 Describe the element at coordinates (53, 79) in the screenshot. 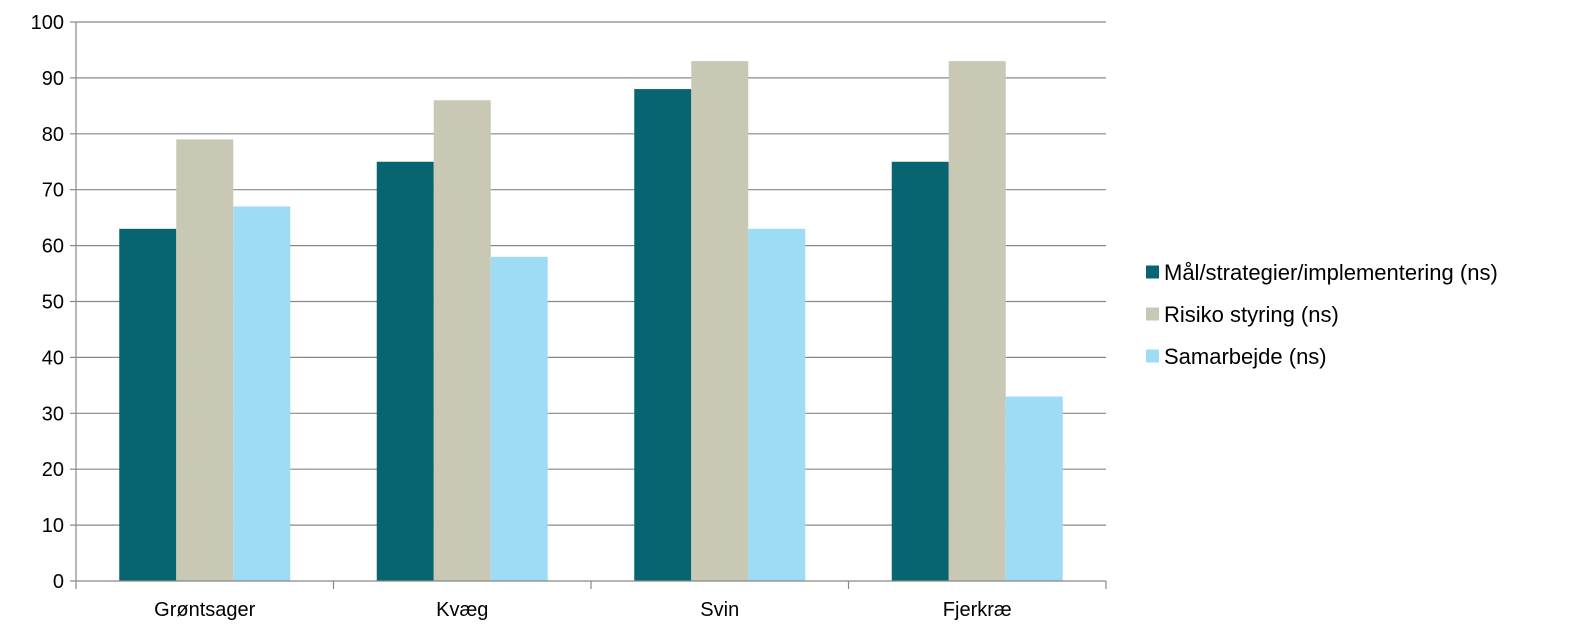

I see `y-tick-label: 90` at that location.